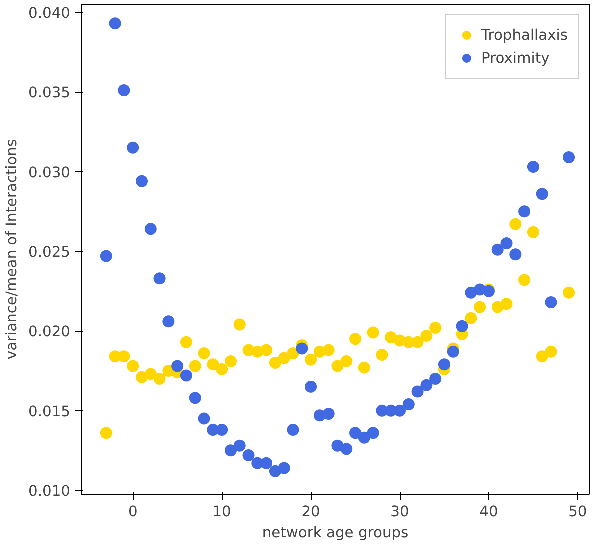 Image resolution: width=593 pixels, height=544 pixels. What do you see at coordinates (49, 13) in the screenshot?
I see `y-tick-label: 0.040` at bounding box center [49, 13].